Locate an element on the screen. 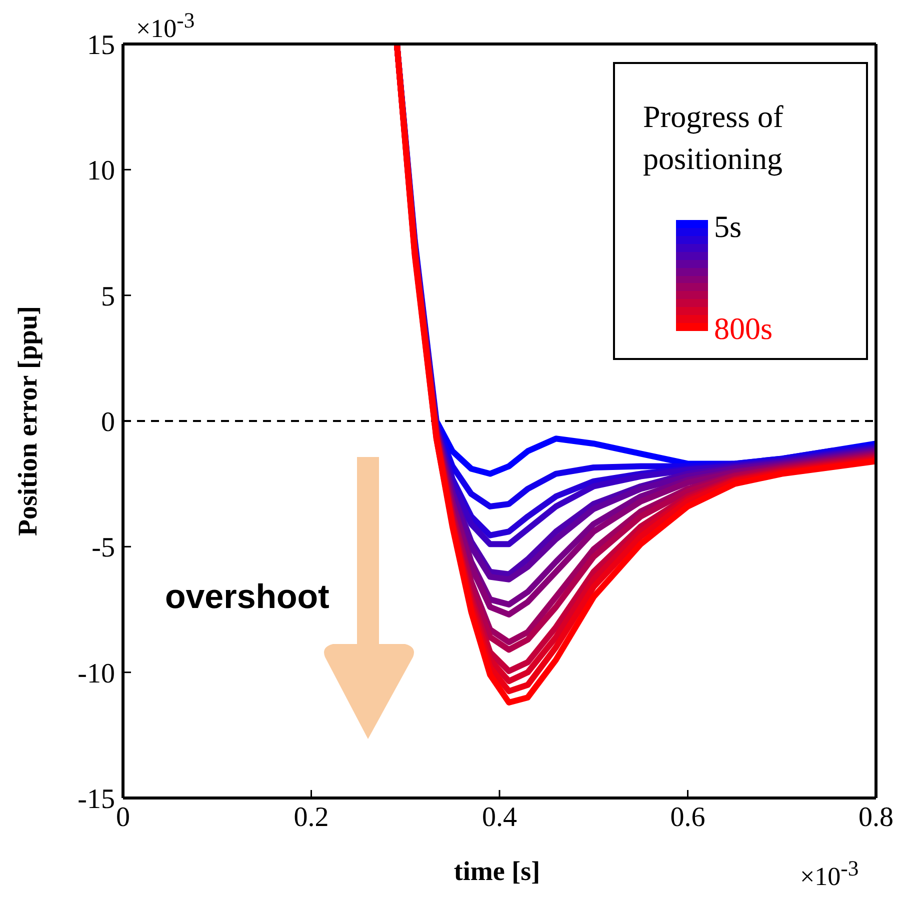  y-tick-label: 5 is located at coordinates (108, 296).